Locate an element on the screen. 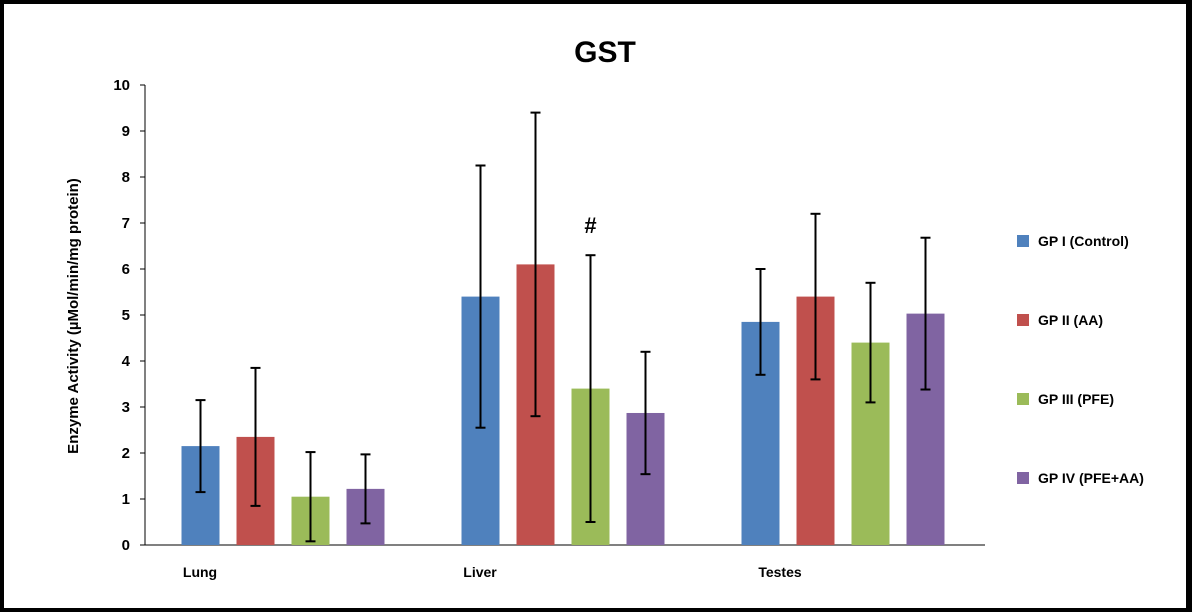 The width and height of the screenshot is (1192, 612). category-label: Testes is located at coordinates (780, 572).